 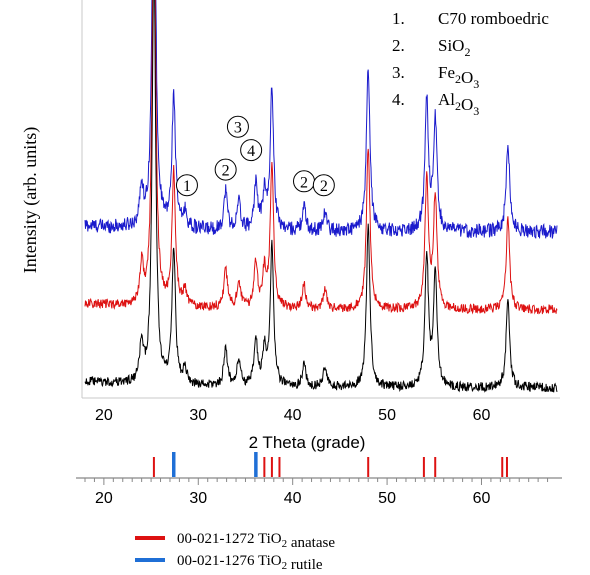 I want to click on reference-tick-label: 30, so click(x=198, y=498).